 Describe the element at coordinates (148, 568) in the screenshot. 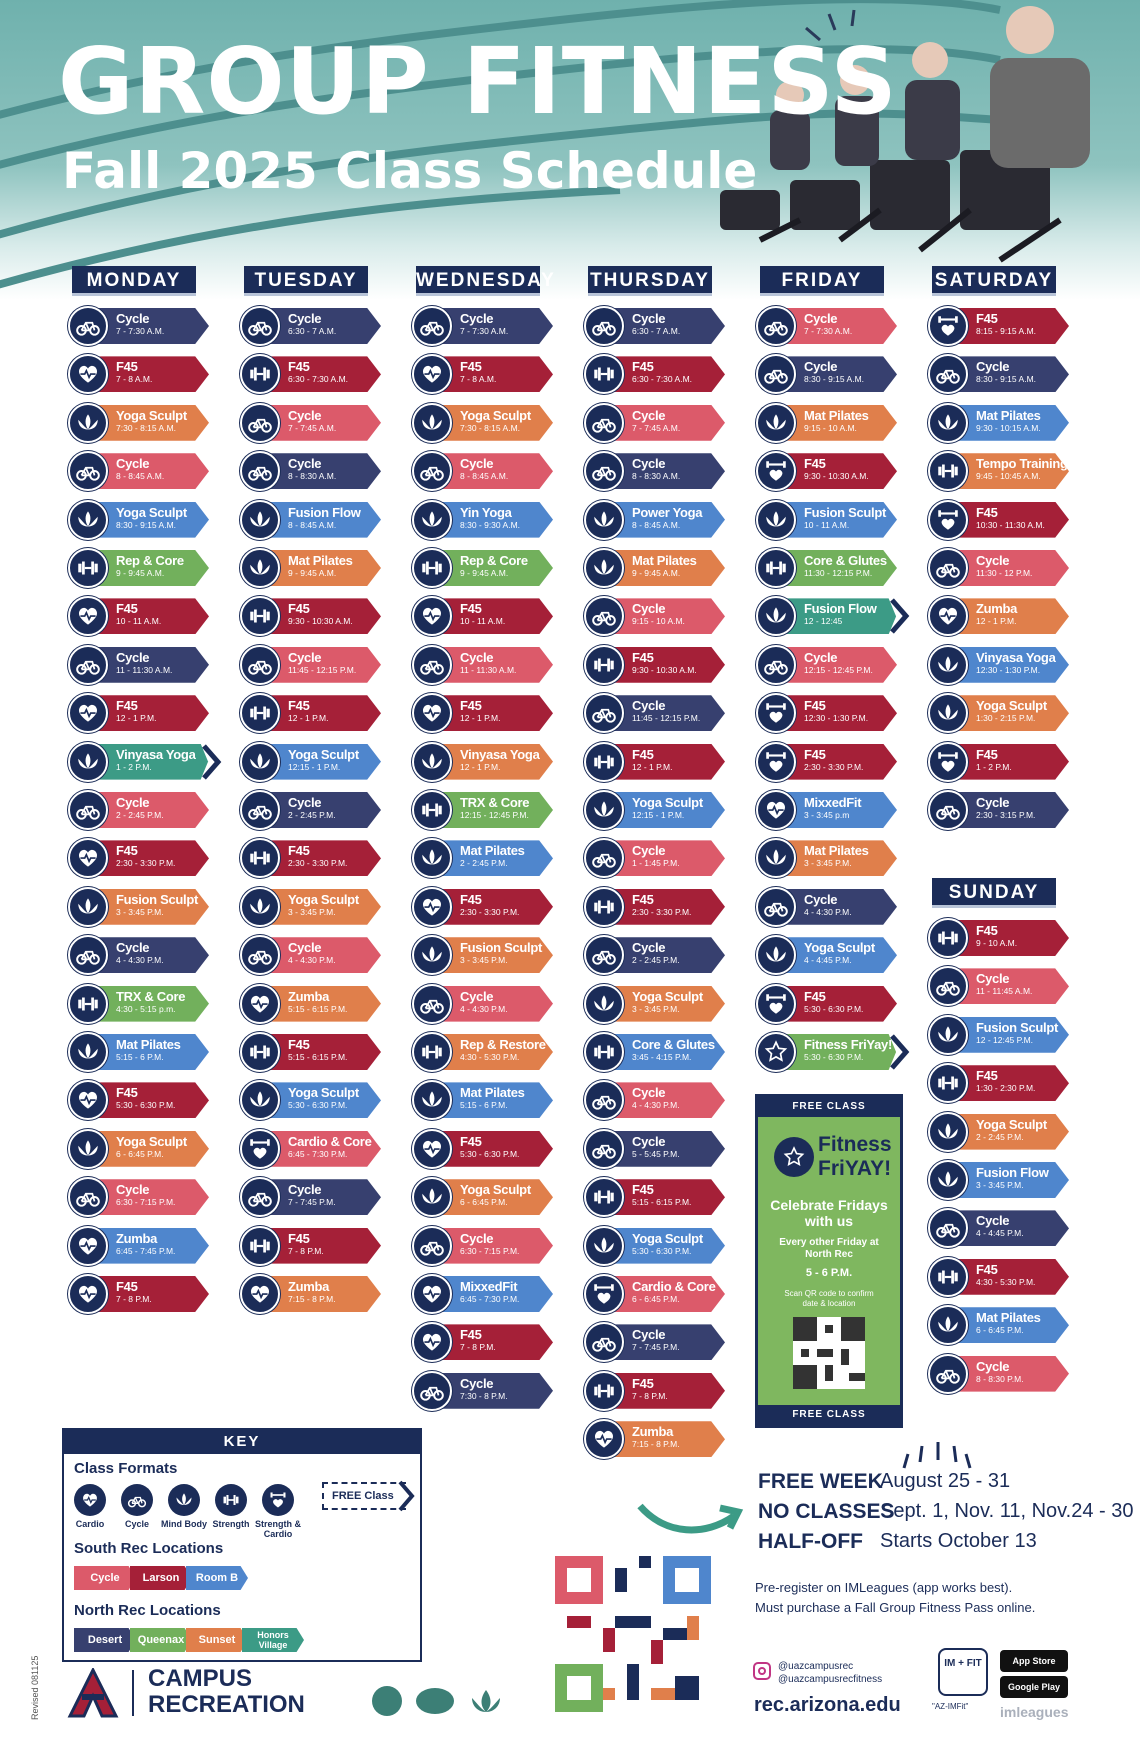

I see `class-item: Rep & Core 9 - 9:45 A.M.` at that location.